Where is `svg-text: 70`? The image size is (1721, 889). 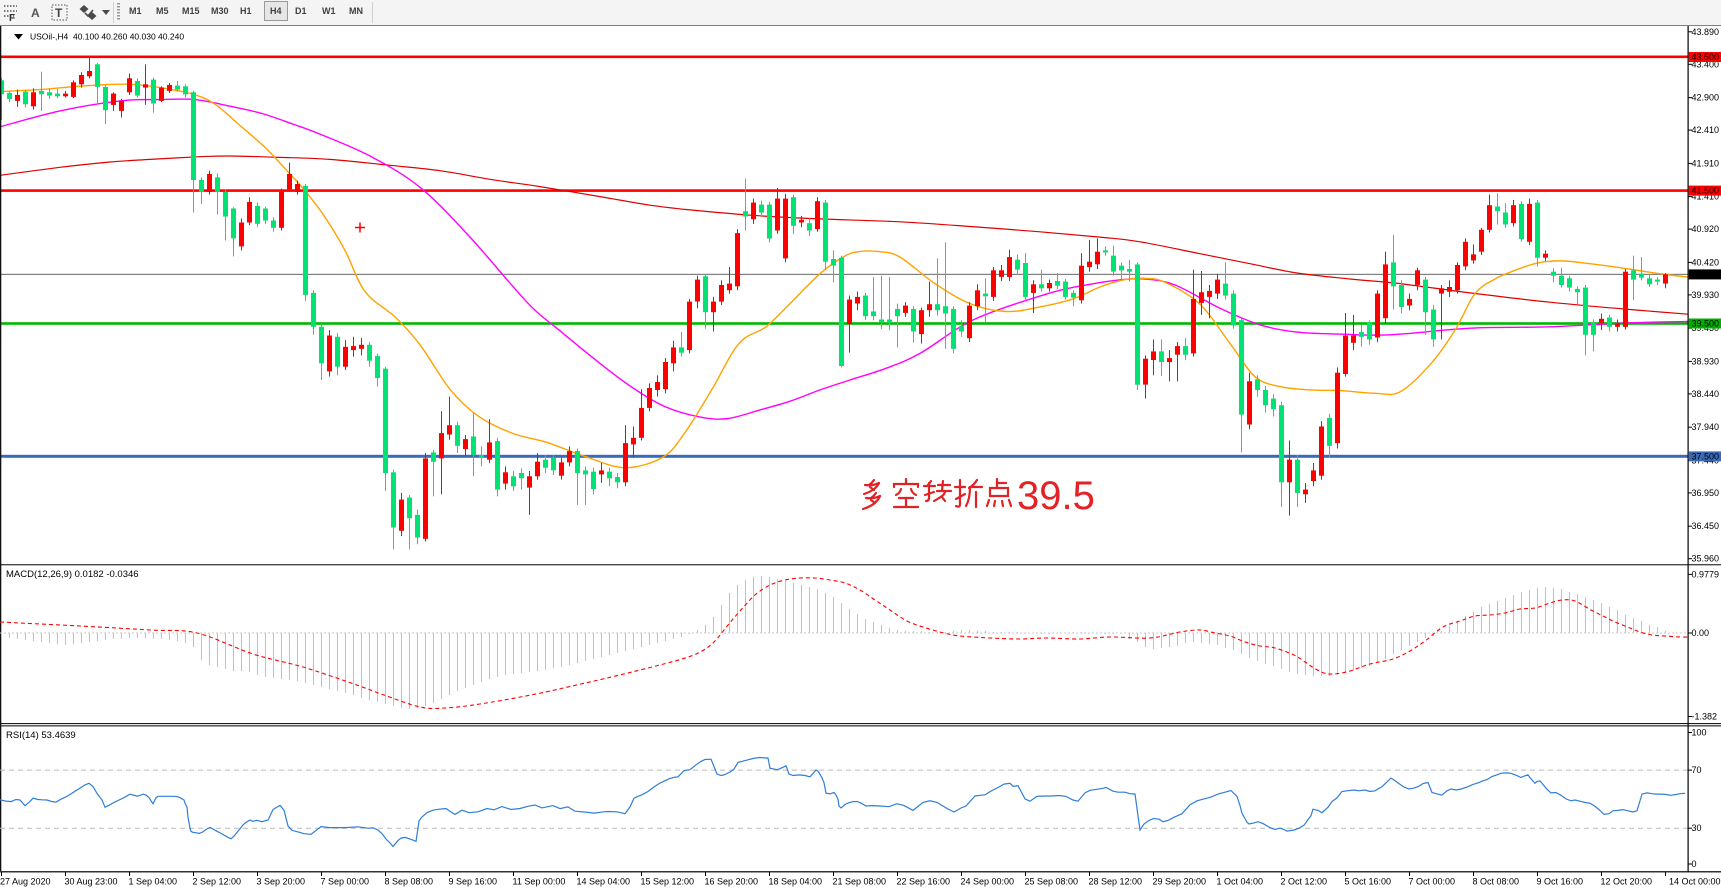 svg-text: 70 is located at coordinates (1697, 770).